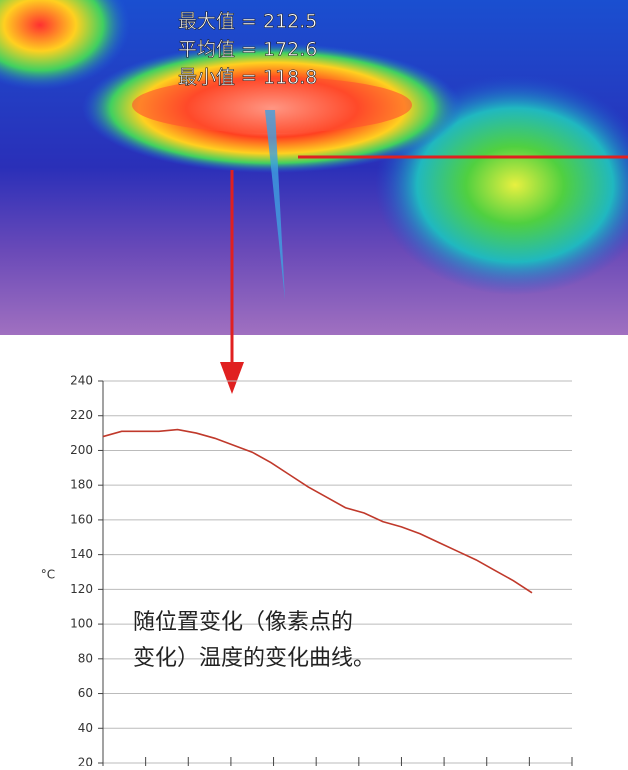 This screenshot has height=770, width=628. What do you see at coordinates (81, 554) in the screenshot?
I see `y-tick-label: 140` at bounding box center [81, 554].